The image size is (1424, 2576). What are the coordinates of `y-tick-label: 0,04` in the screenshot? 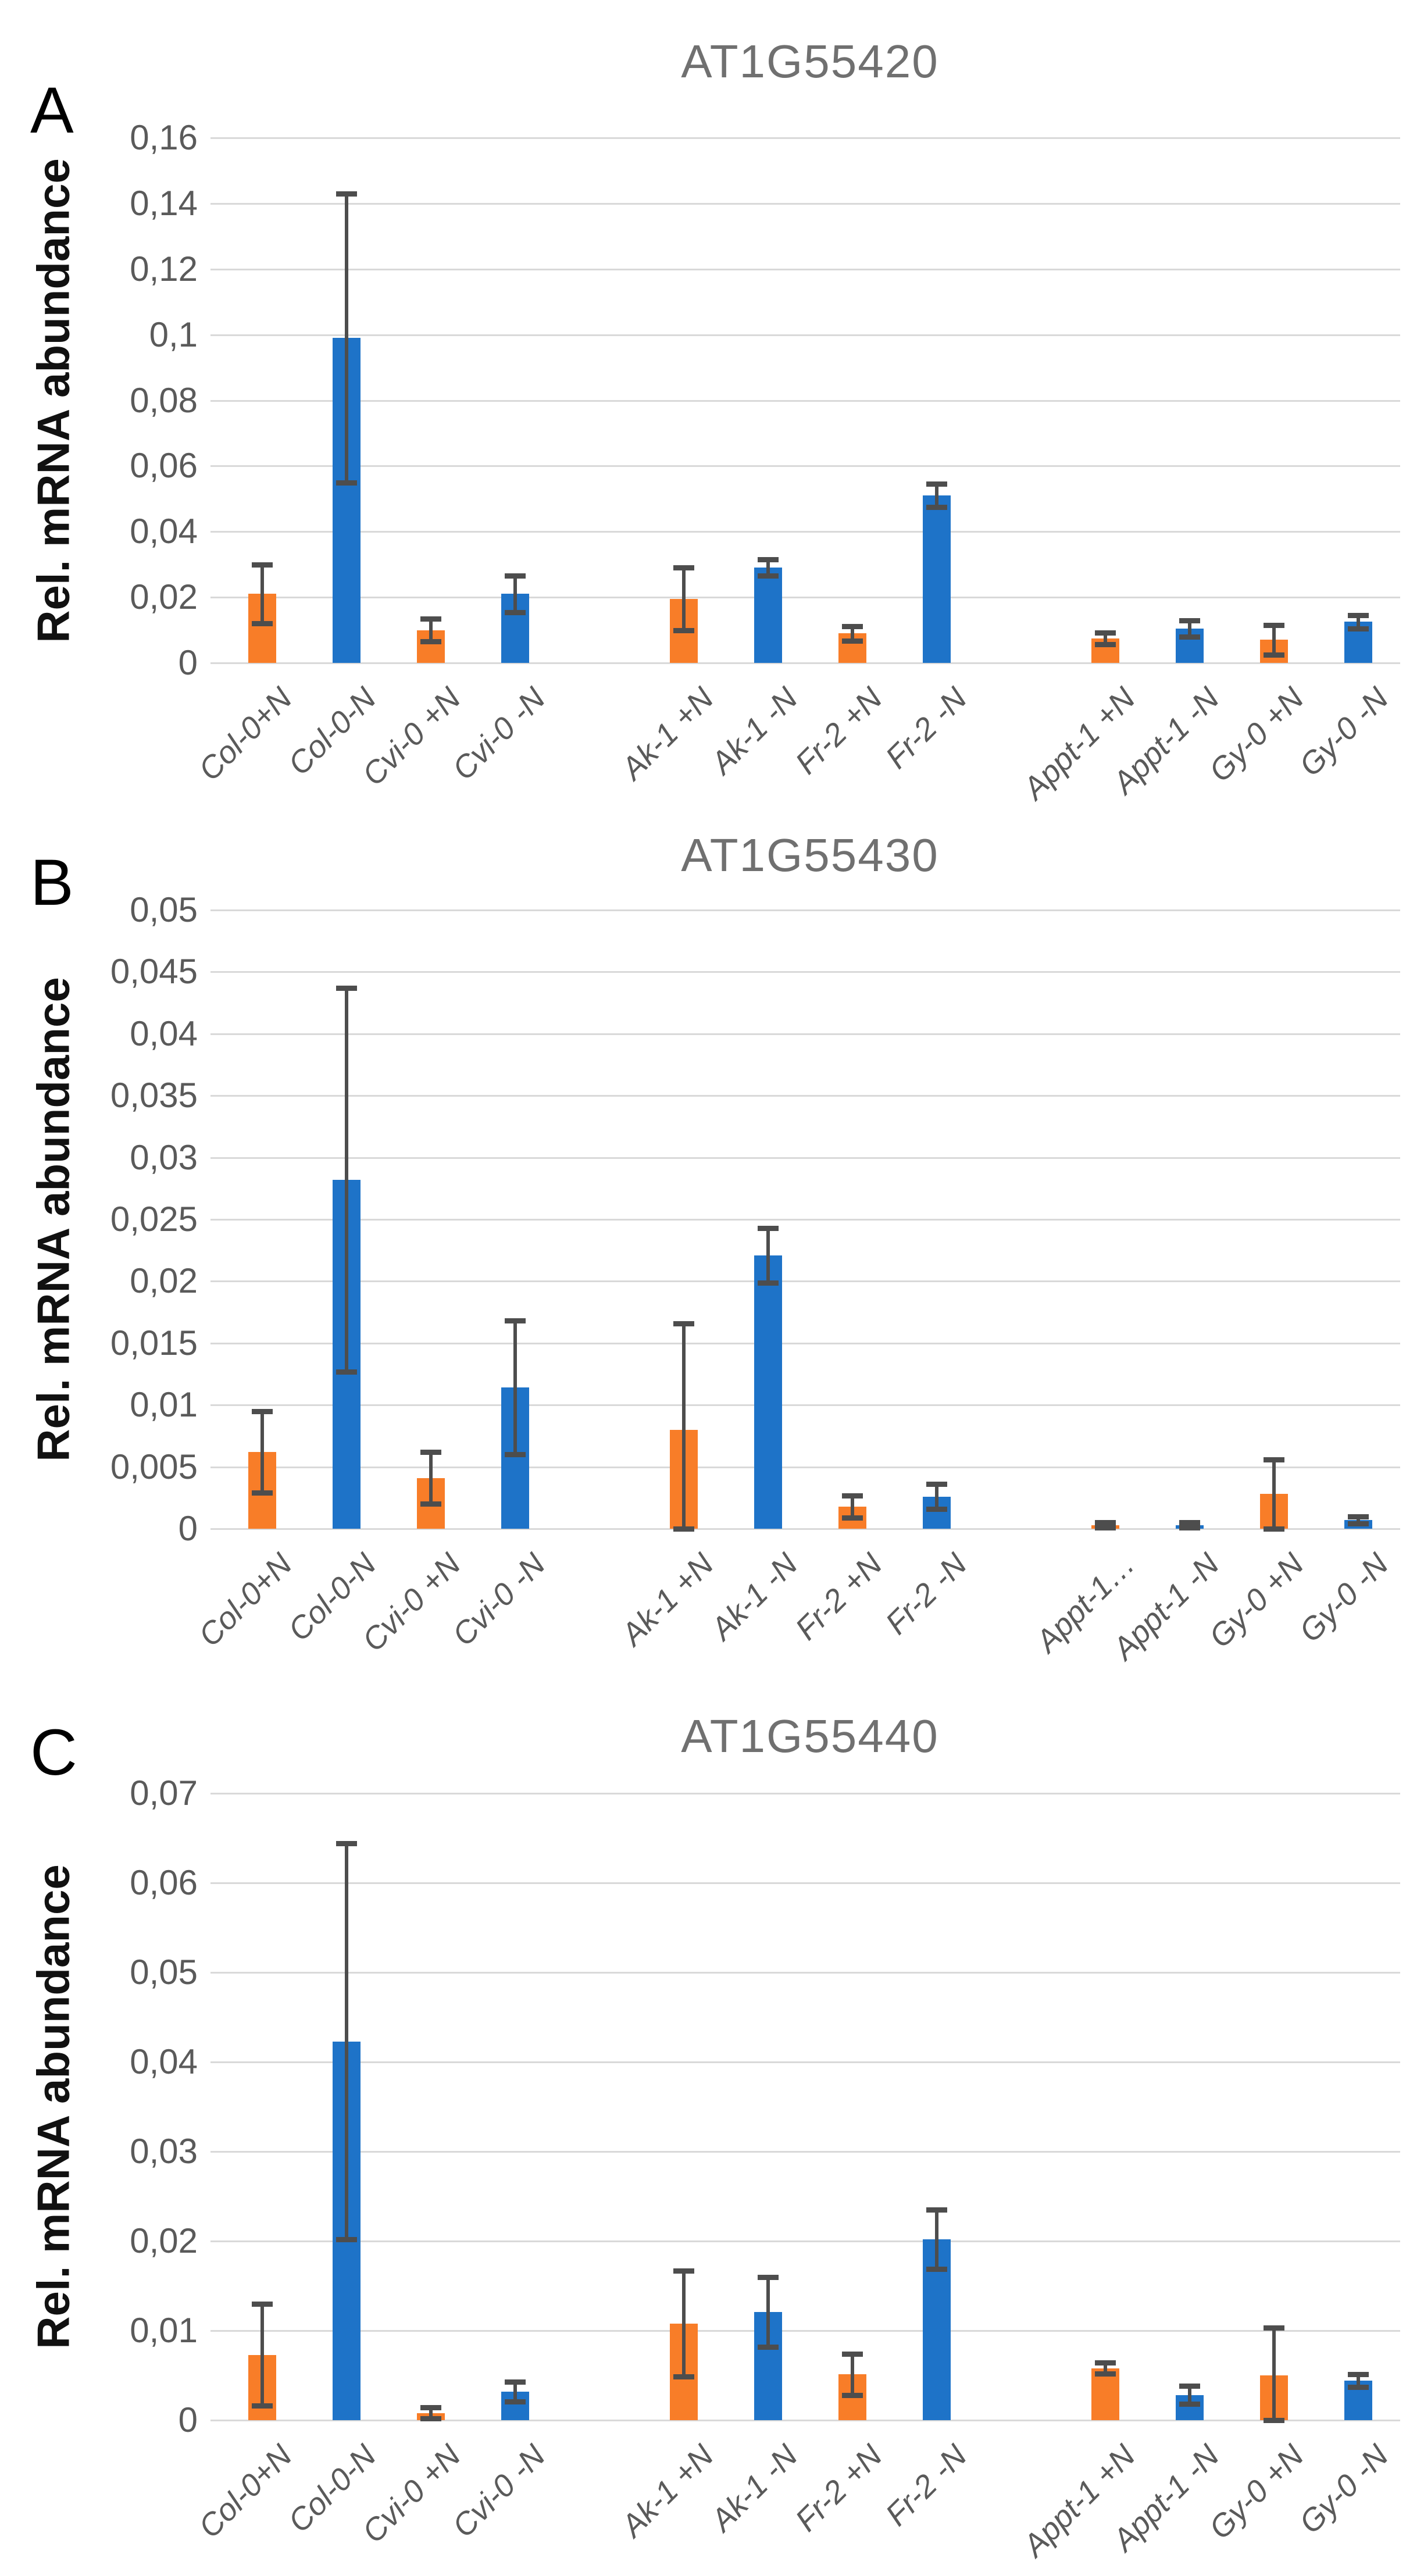 It's located at (164, 2061).